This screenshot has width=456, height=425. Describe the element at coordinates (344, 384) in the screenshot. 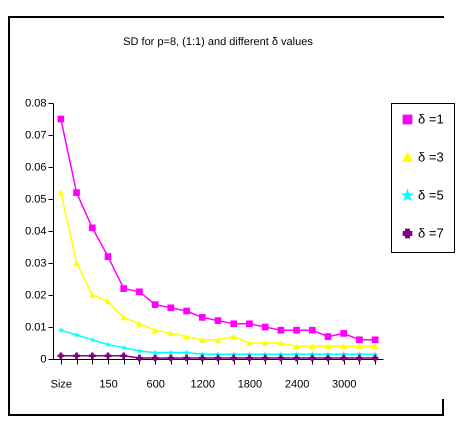

I see `x-tick-label: 3000` at that location.